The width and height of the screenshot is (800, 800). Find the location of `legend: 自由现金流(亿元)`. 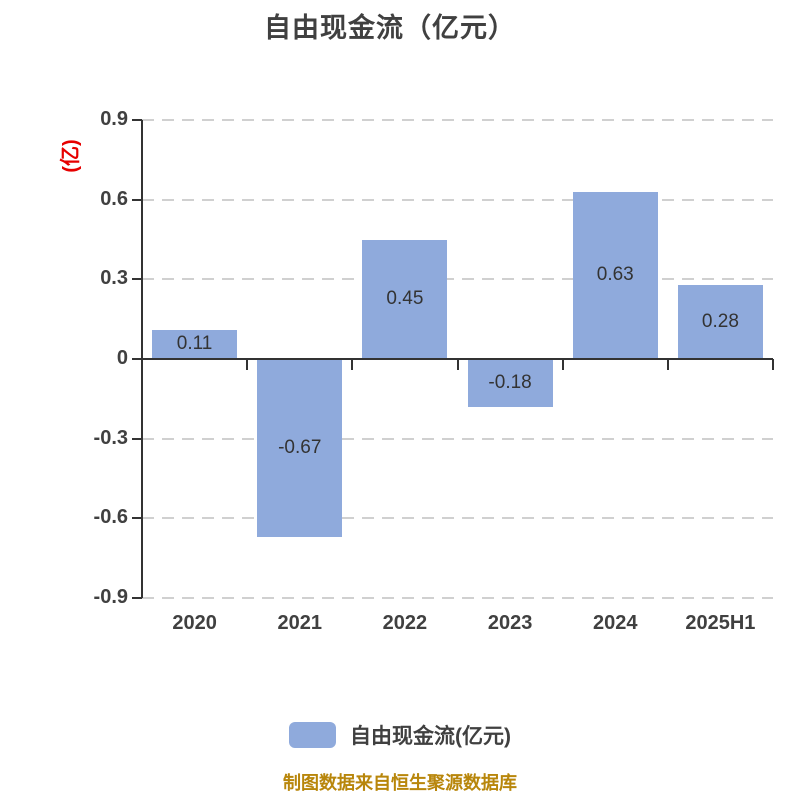

legend: 自由现金流(亿元) is located at coordinates (400, 735).